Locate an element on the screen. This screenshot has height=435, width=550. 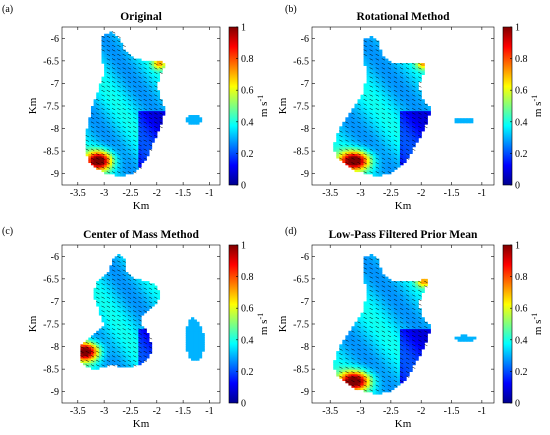
region-main is located at coordinates (120, 312).